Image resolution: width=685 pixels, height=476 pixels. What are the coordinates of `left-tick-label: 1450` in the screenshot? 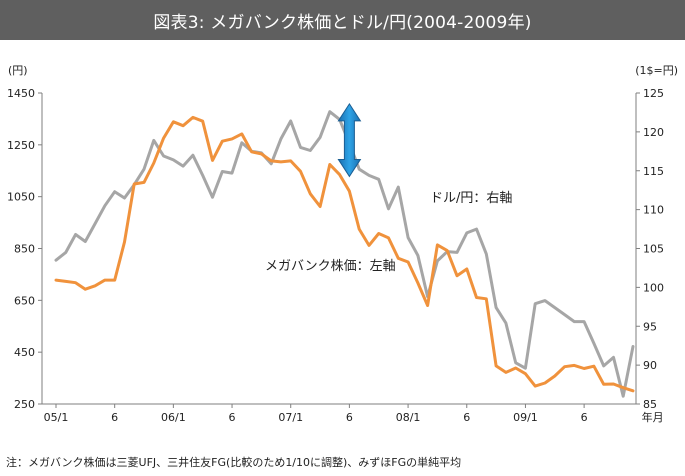 It's located at (21, 93).